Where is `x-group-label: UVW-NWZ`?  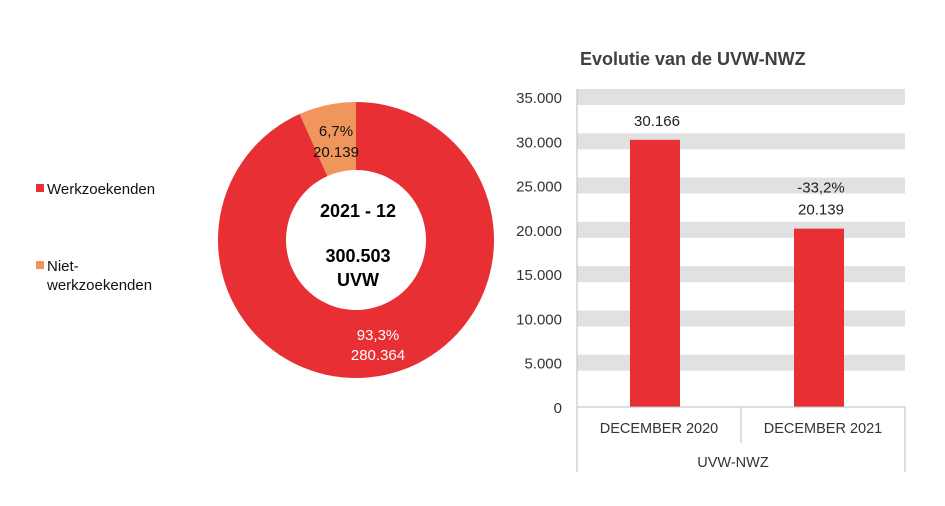
x-group-label: UVW-NWZ is located at coordinates (733, 463).